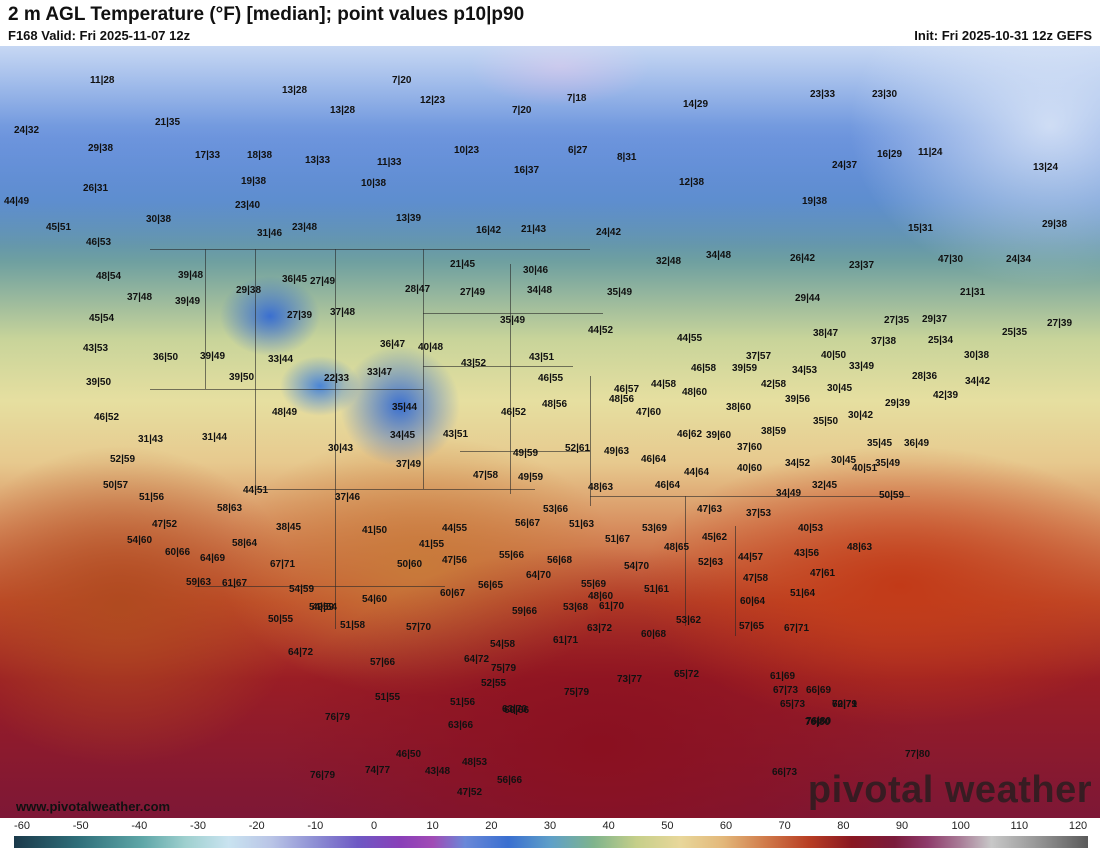  I want to click on point-value-label: 46|57, so click(627, 389).